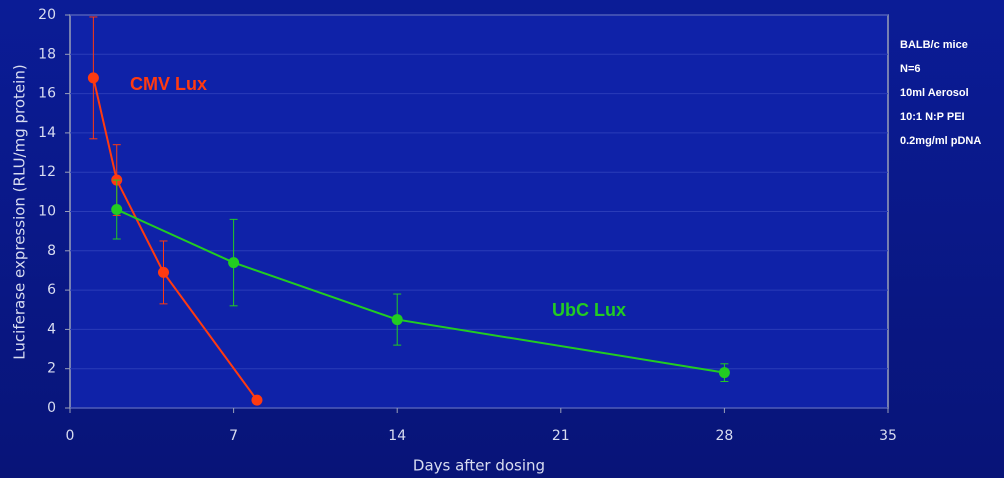  I want to click on x-tick-label: 35, so click(888, 436).